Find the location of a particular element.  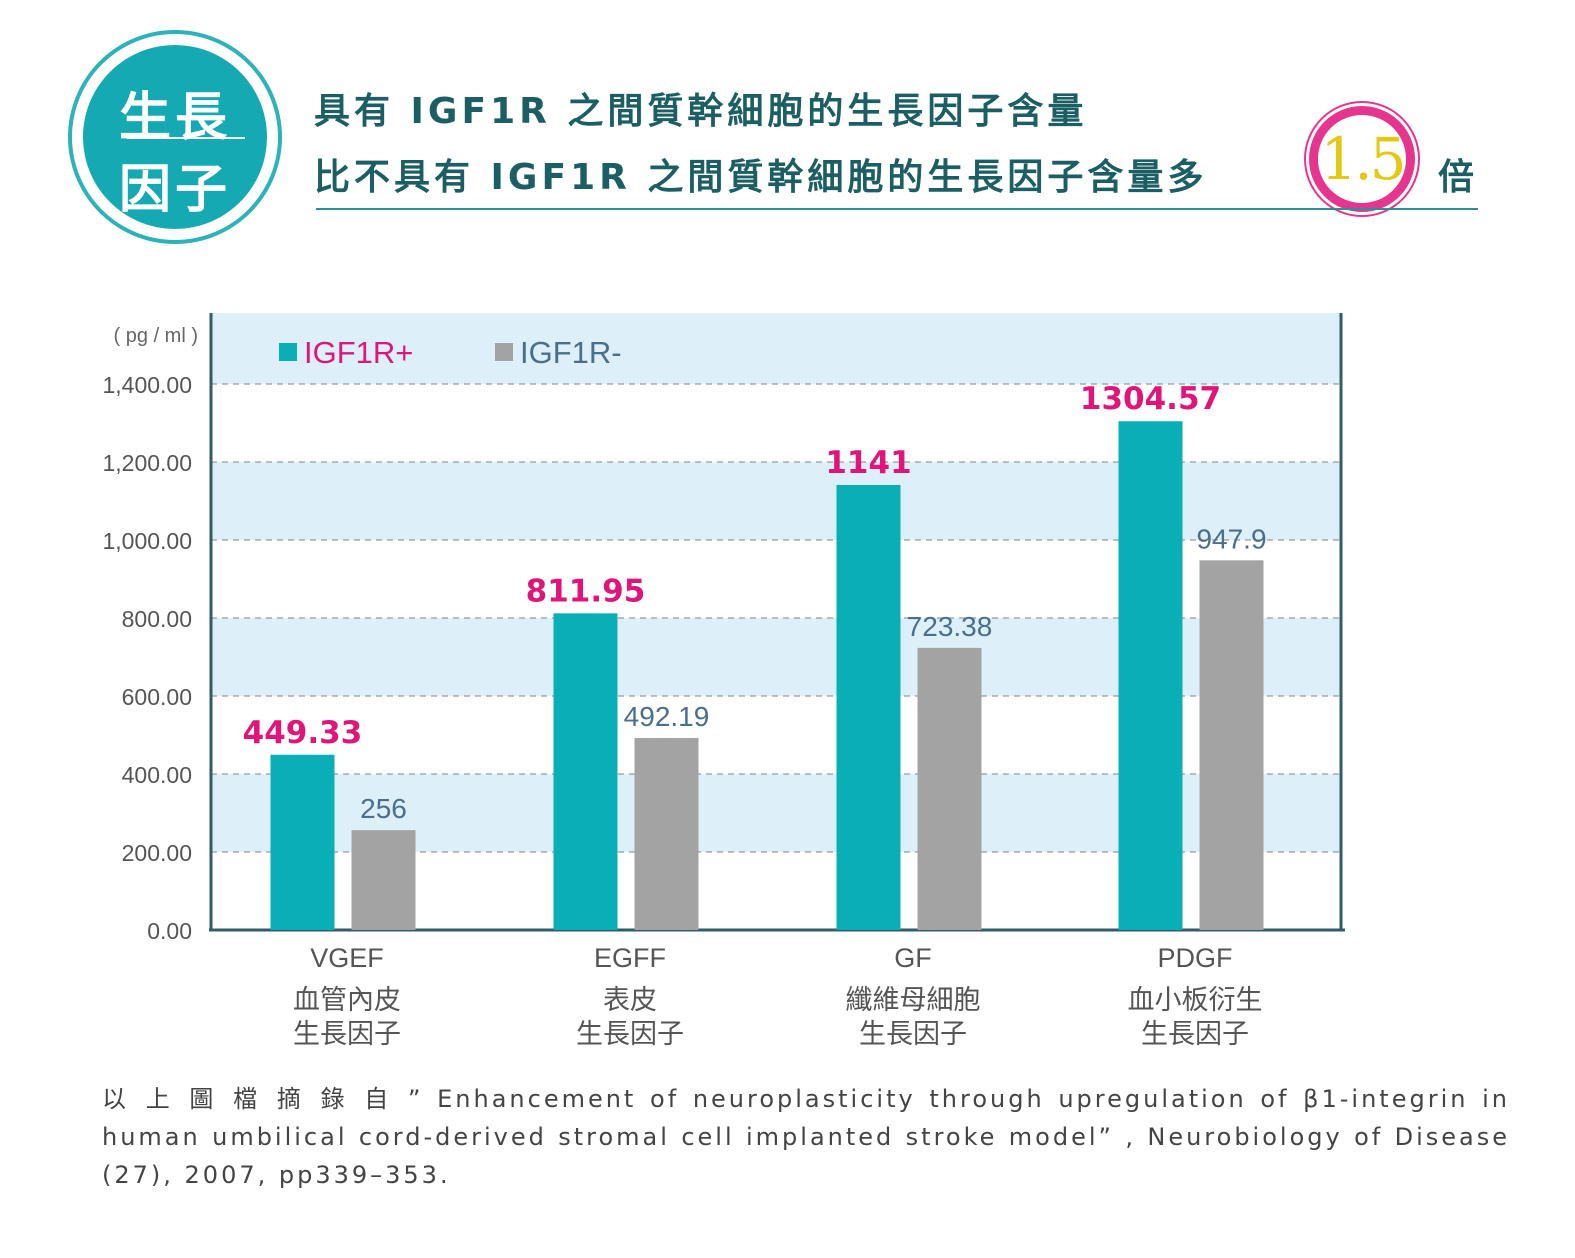

multiplier-badge: 1.5 is located at coordinates (1362, 159).